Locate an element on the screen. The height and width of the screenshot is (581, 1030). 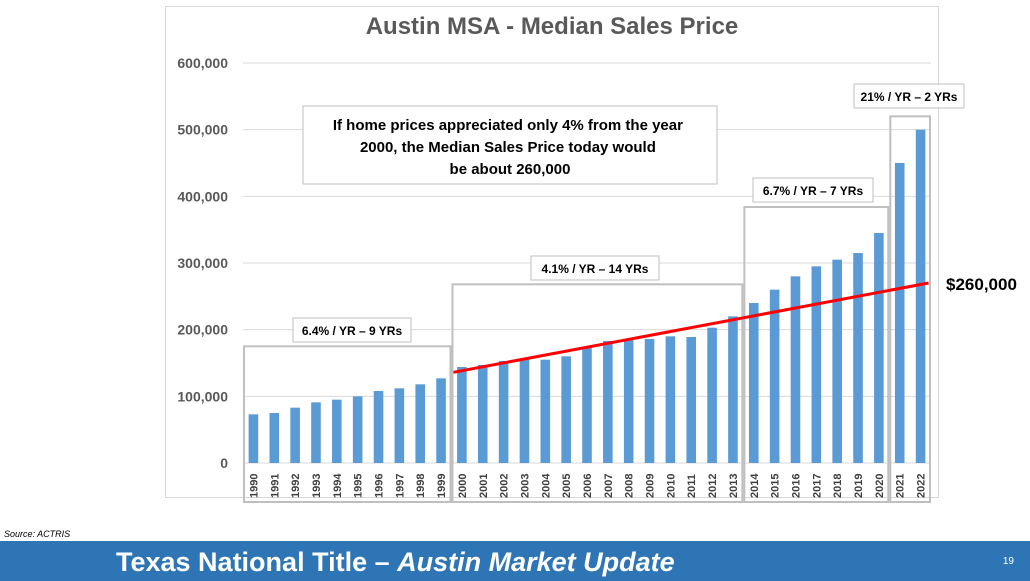
x-tick-label: 2012 is located at coordinates (713, 486).